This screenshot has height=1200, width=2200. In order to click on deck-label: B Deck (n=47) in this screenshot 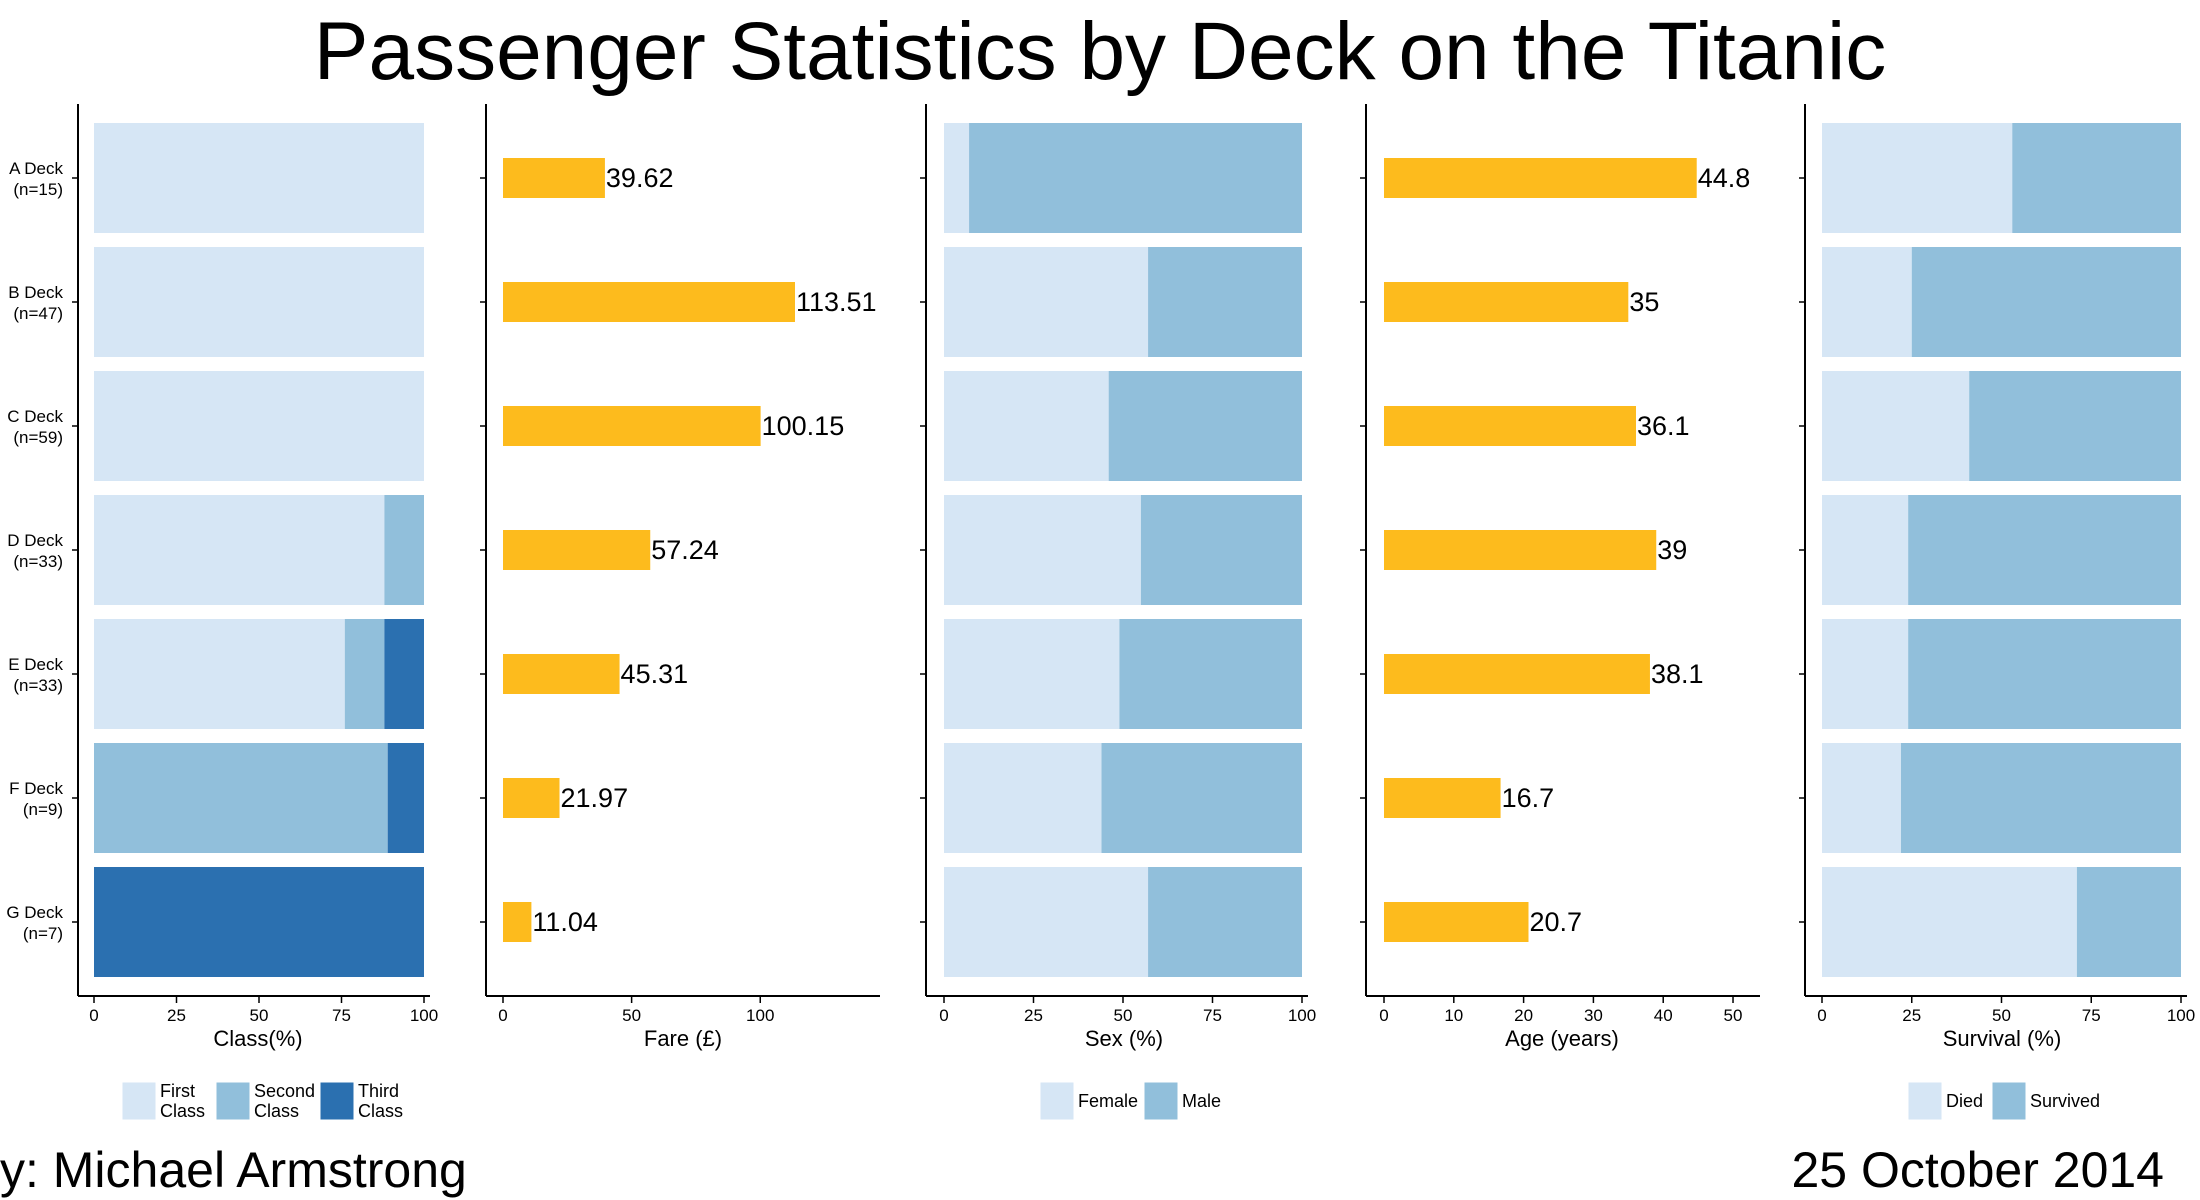, I will do `click(35, 303)`.